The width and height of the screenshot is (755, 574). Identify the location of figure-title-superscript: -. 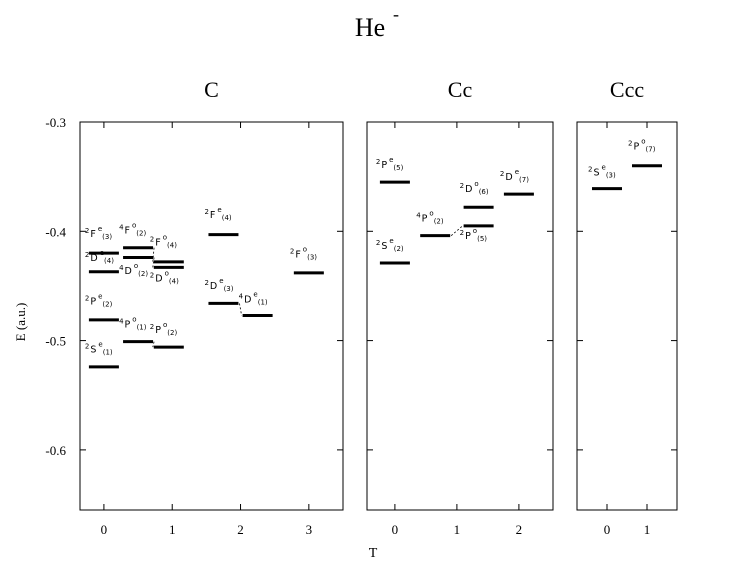
(396, 14).